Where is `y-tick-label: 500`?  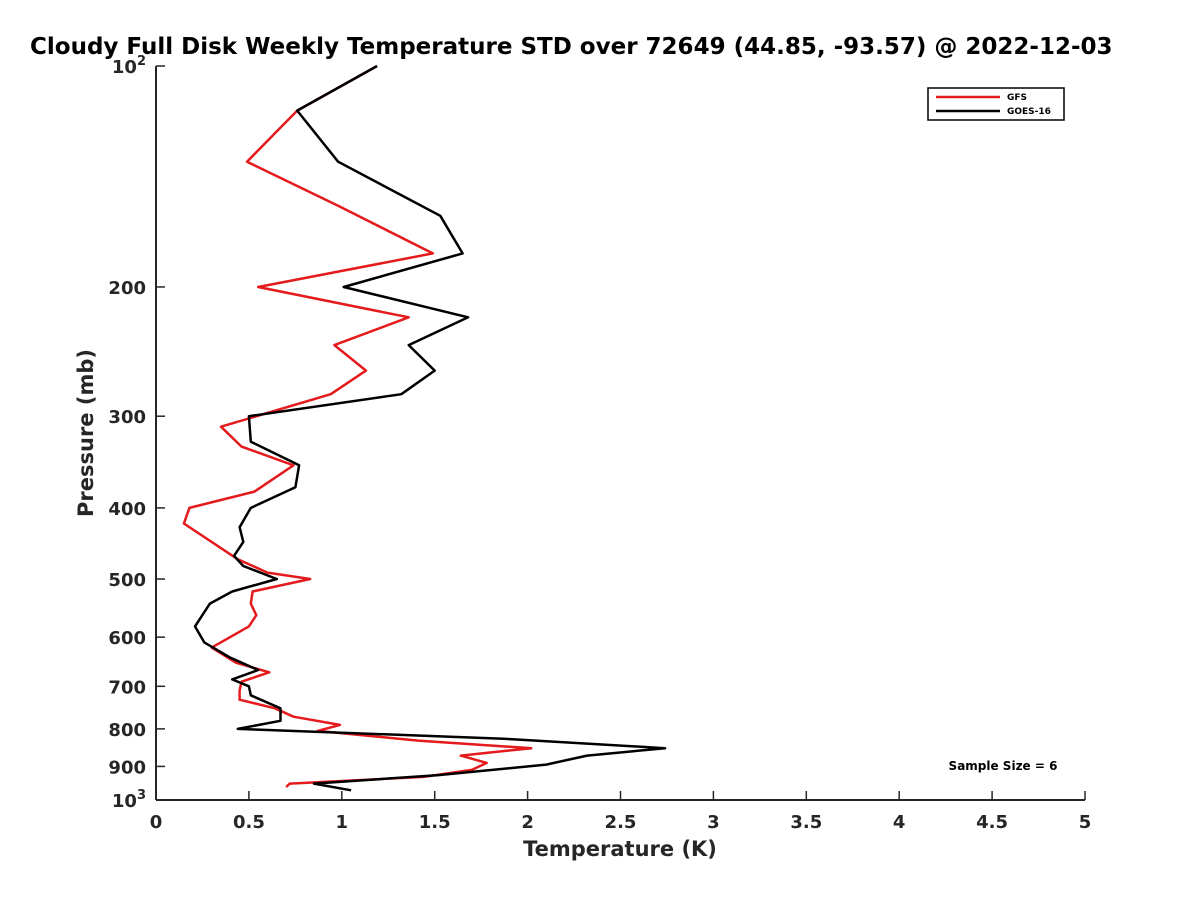
y-tick-label: 500 is located at coordinates (127, 580).